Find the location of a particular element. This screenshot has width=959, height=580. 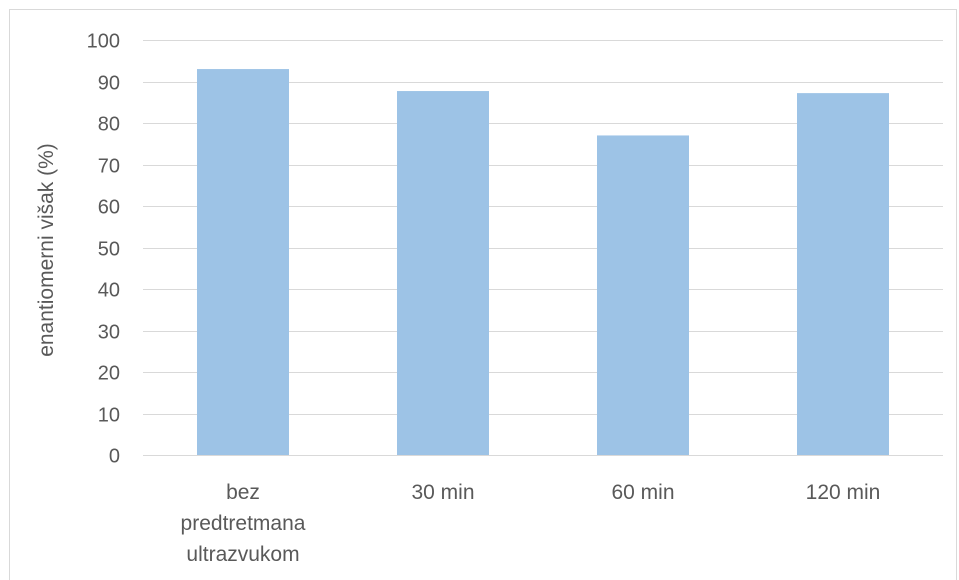

y-tick-label: 70 is located at coordinates (109, 167).